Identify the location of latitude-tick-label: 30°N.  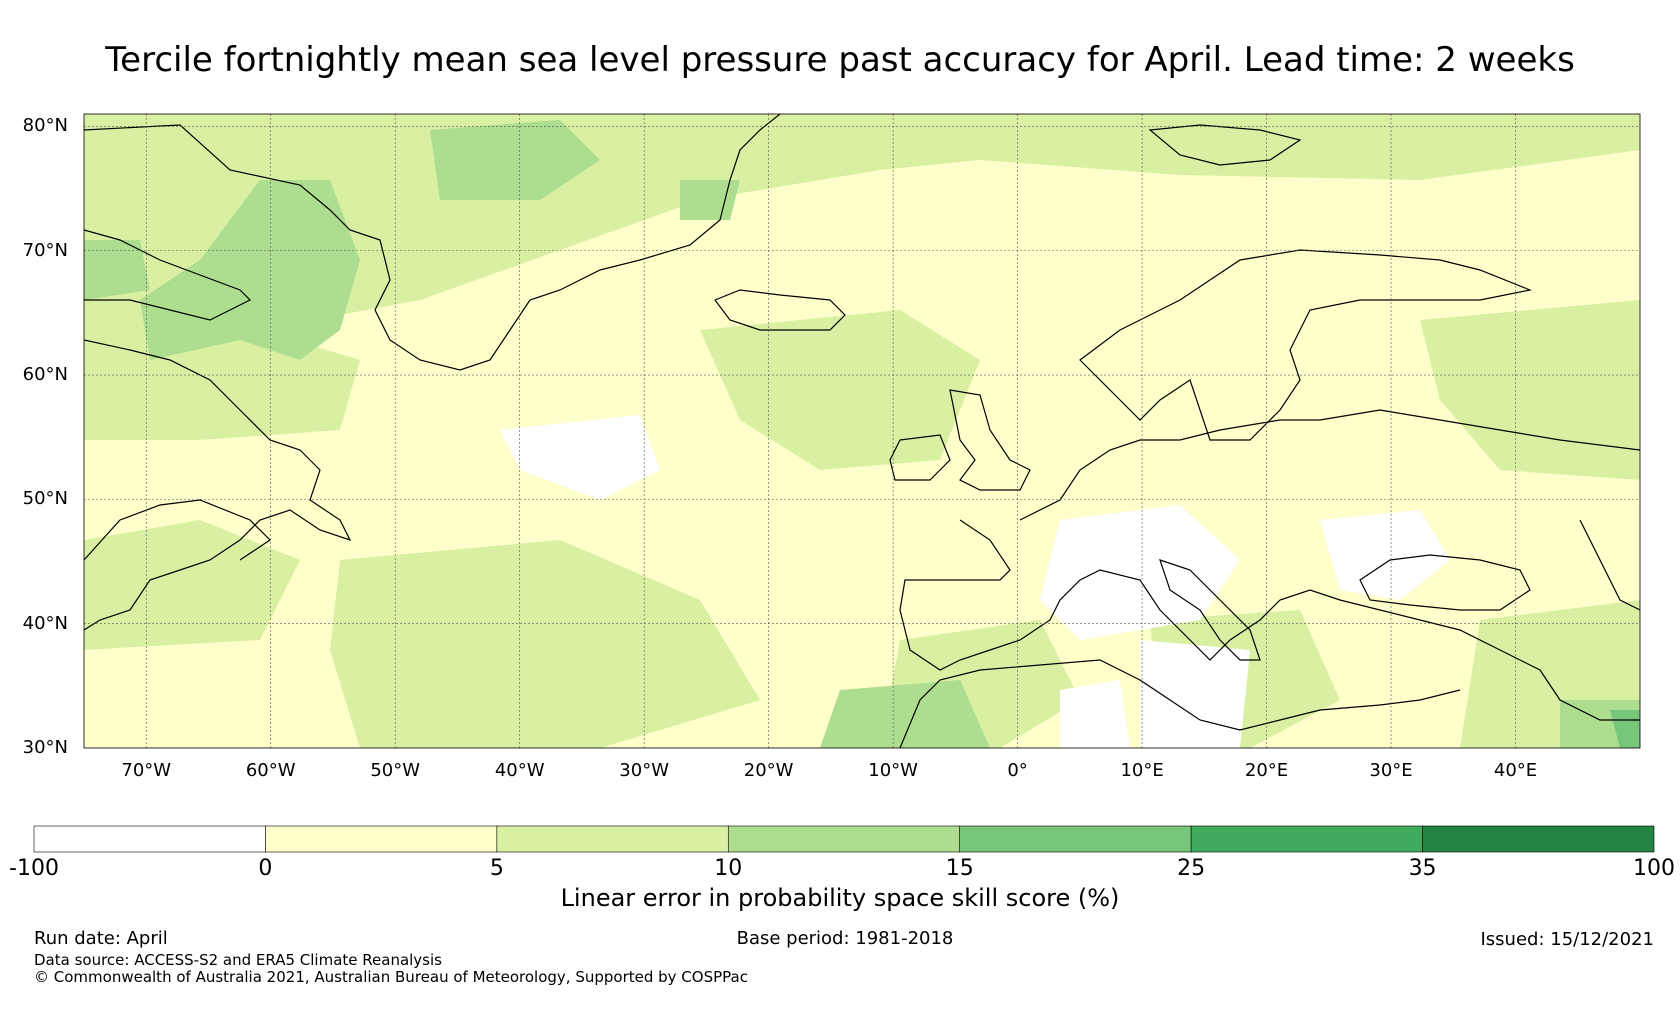
(45, 747).